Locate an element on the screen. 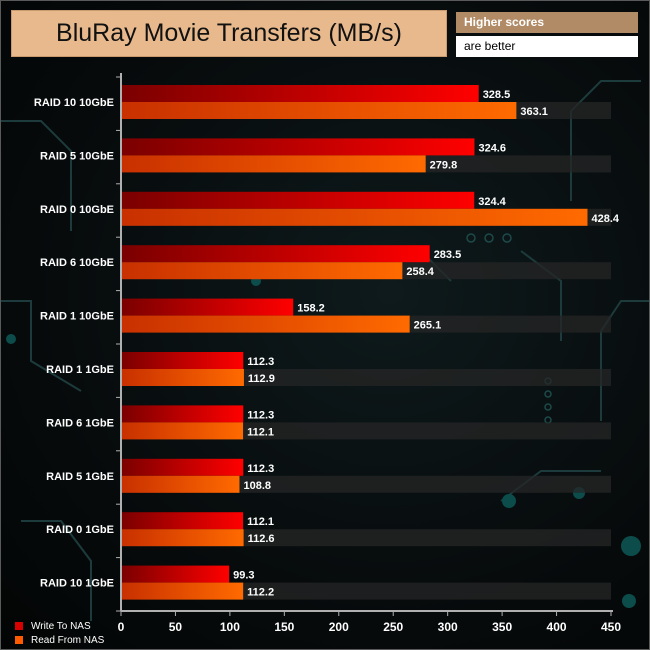  data-label-read: 279.8 is located at coordinates (444, 165).